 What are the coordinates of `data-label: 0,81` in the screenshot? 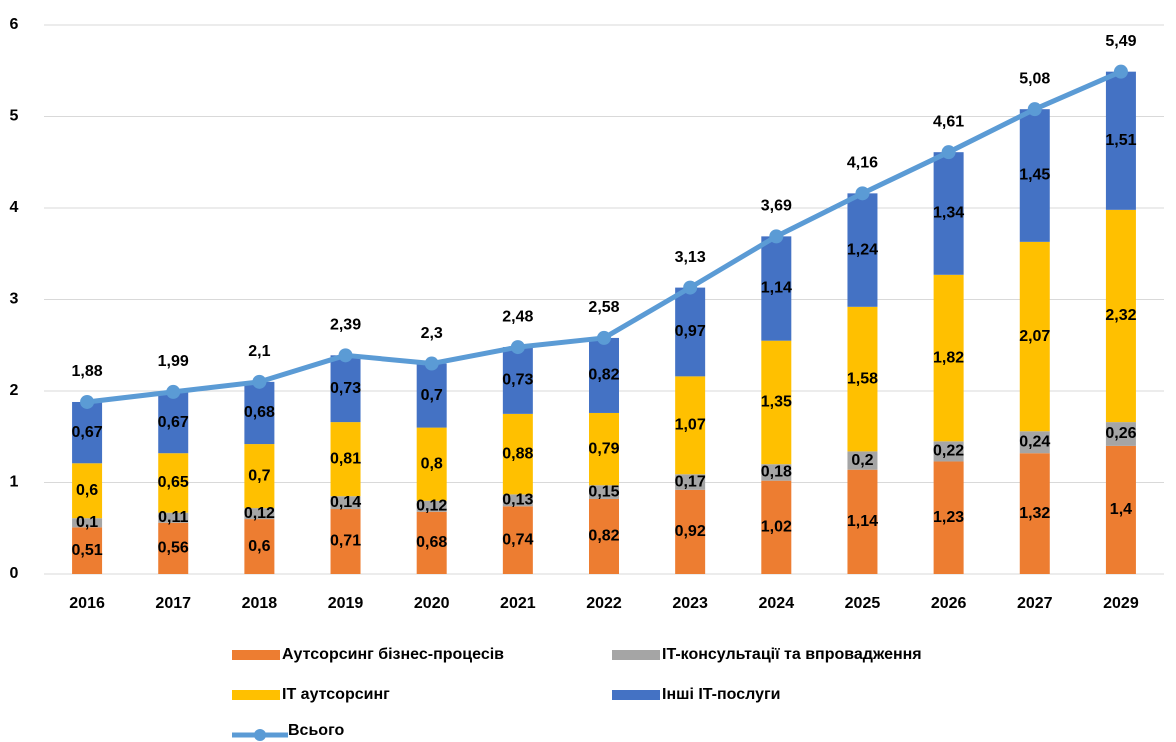 It's located at (345, 458).